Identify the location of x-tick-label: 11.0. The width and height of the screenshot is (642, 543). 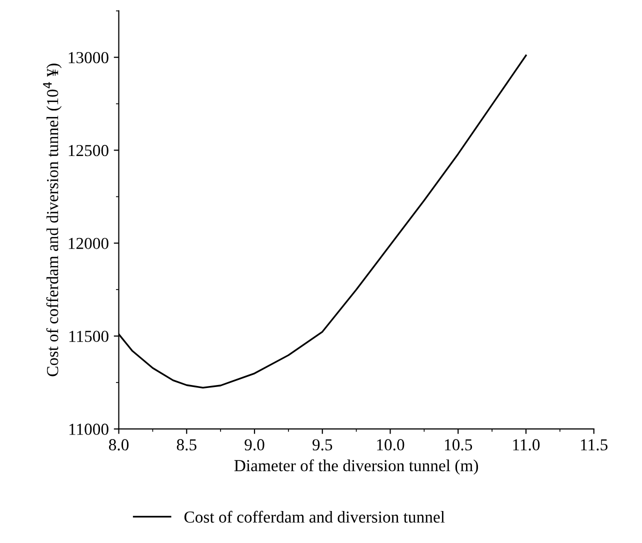
(526, 444).